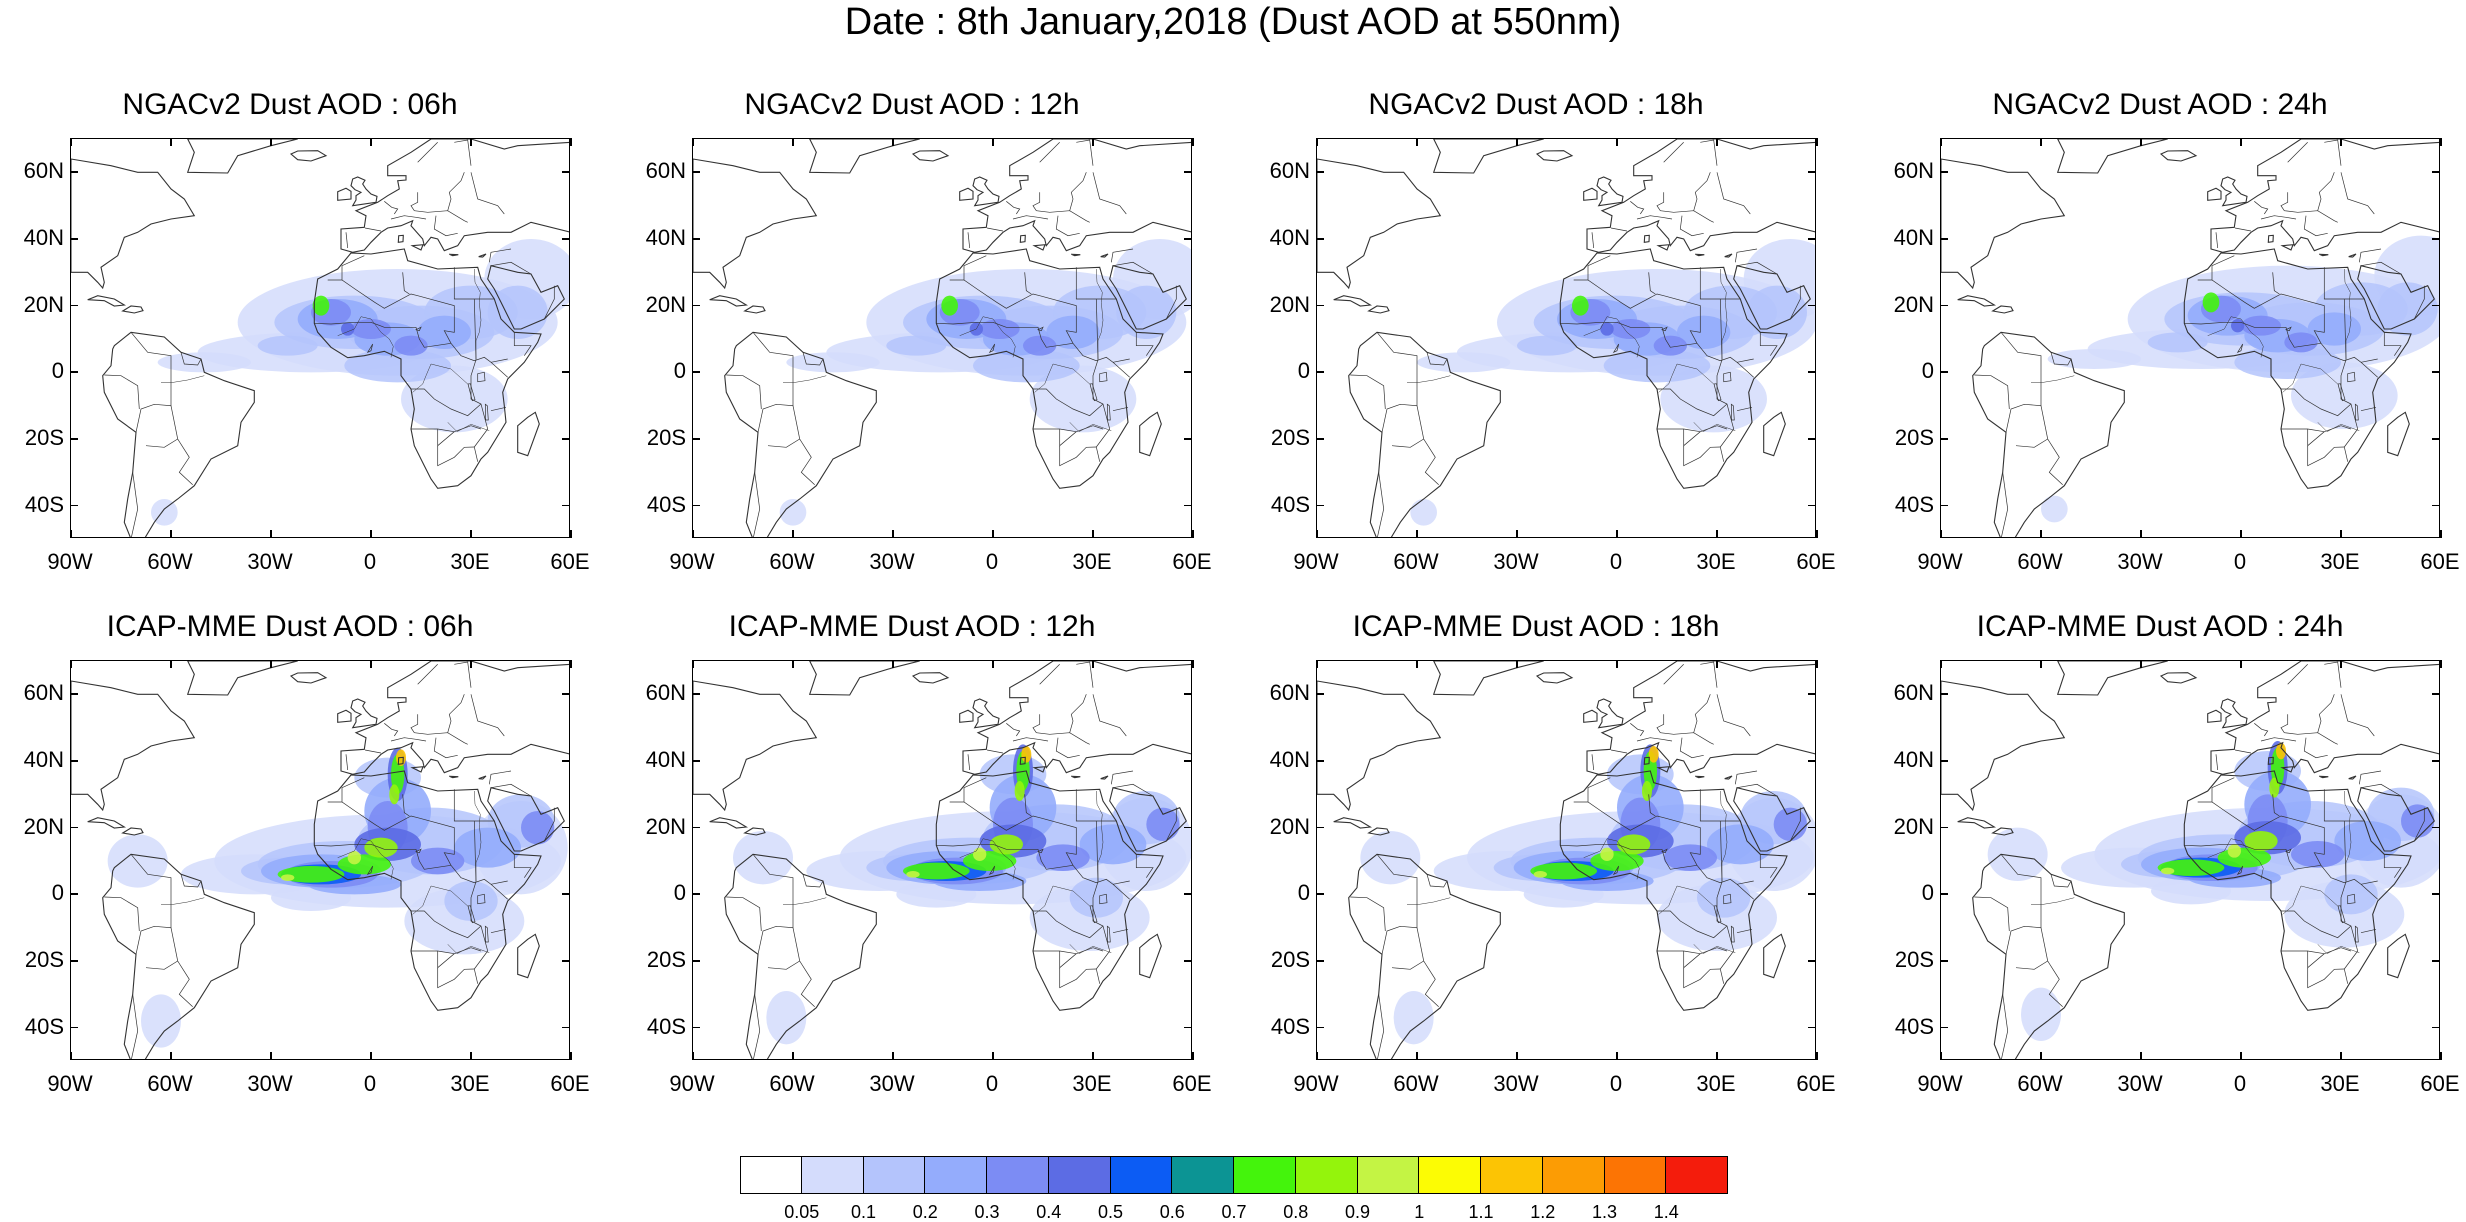 This screenshot has height=1222, width=2466. I want to click on borders, so click(2199, 338).